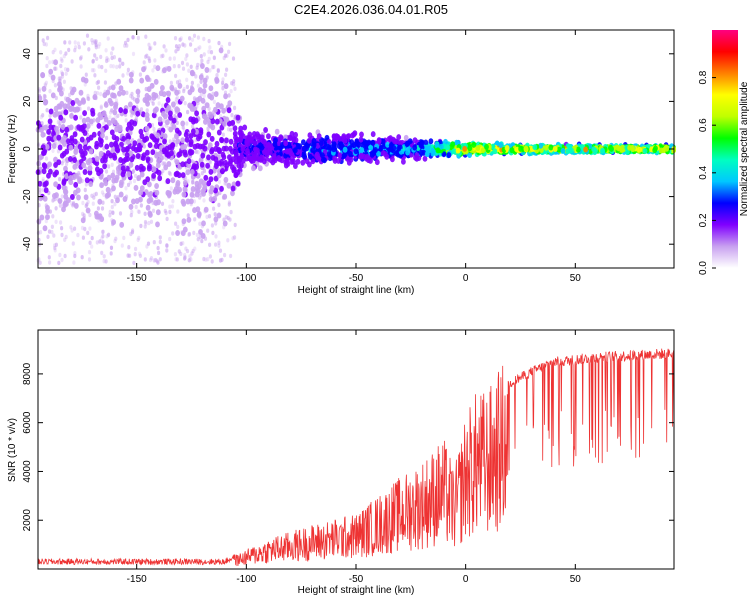  What do you see at coordinates (27, 422) in the screenshot?
I see `y-tick-label: 6000` at bounding box center [27, 422].